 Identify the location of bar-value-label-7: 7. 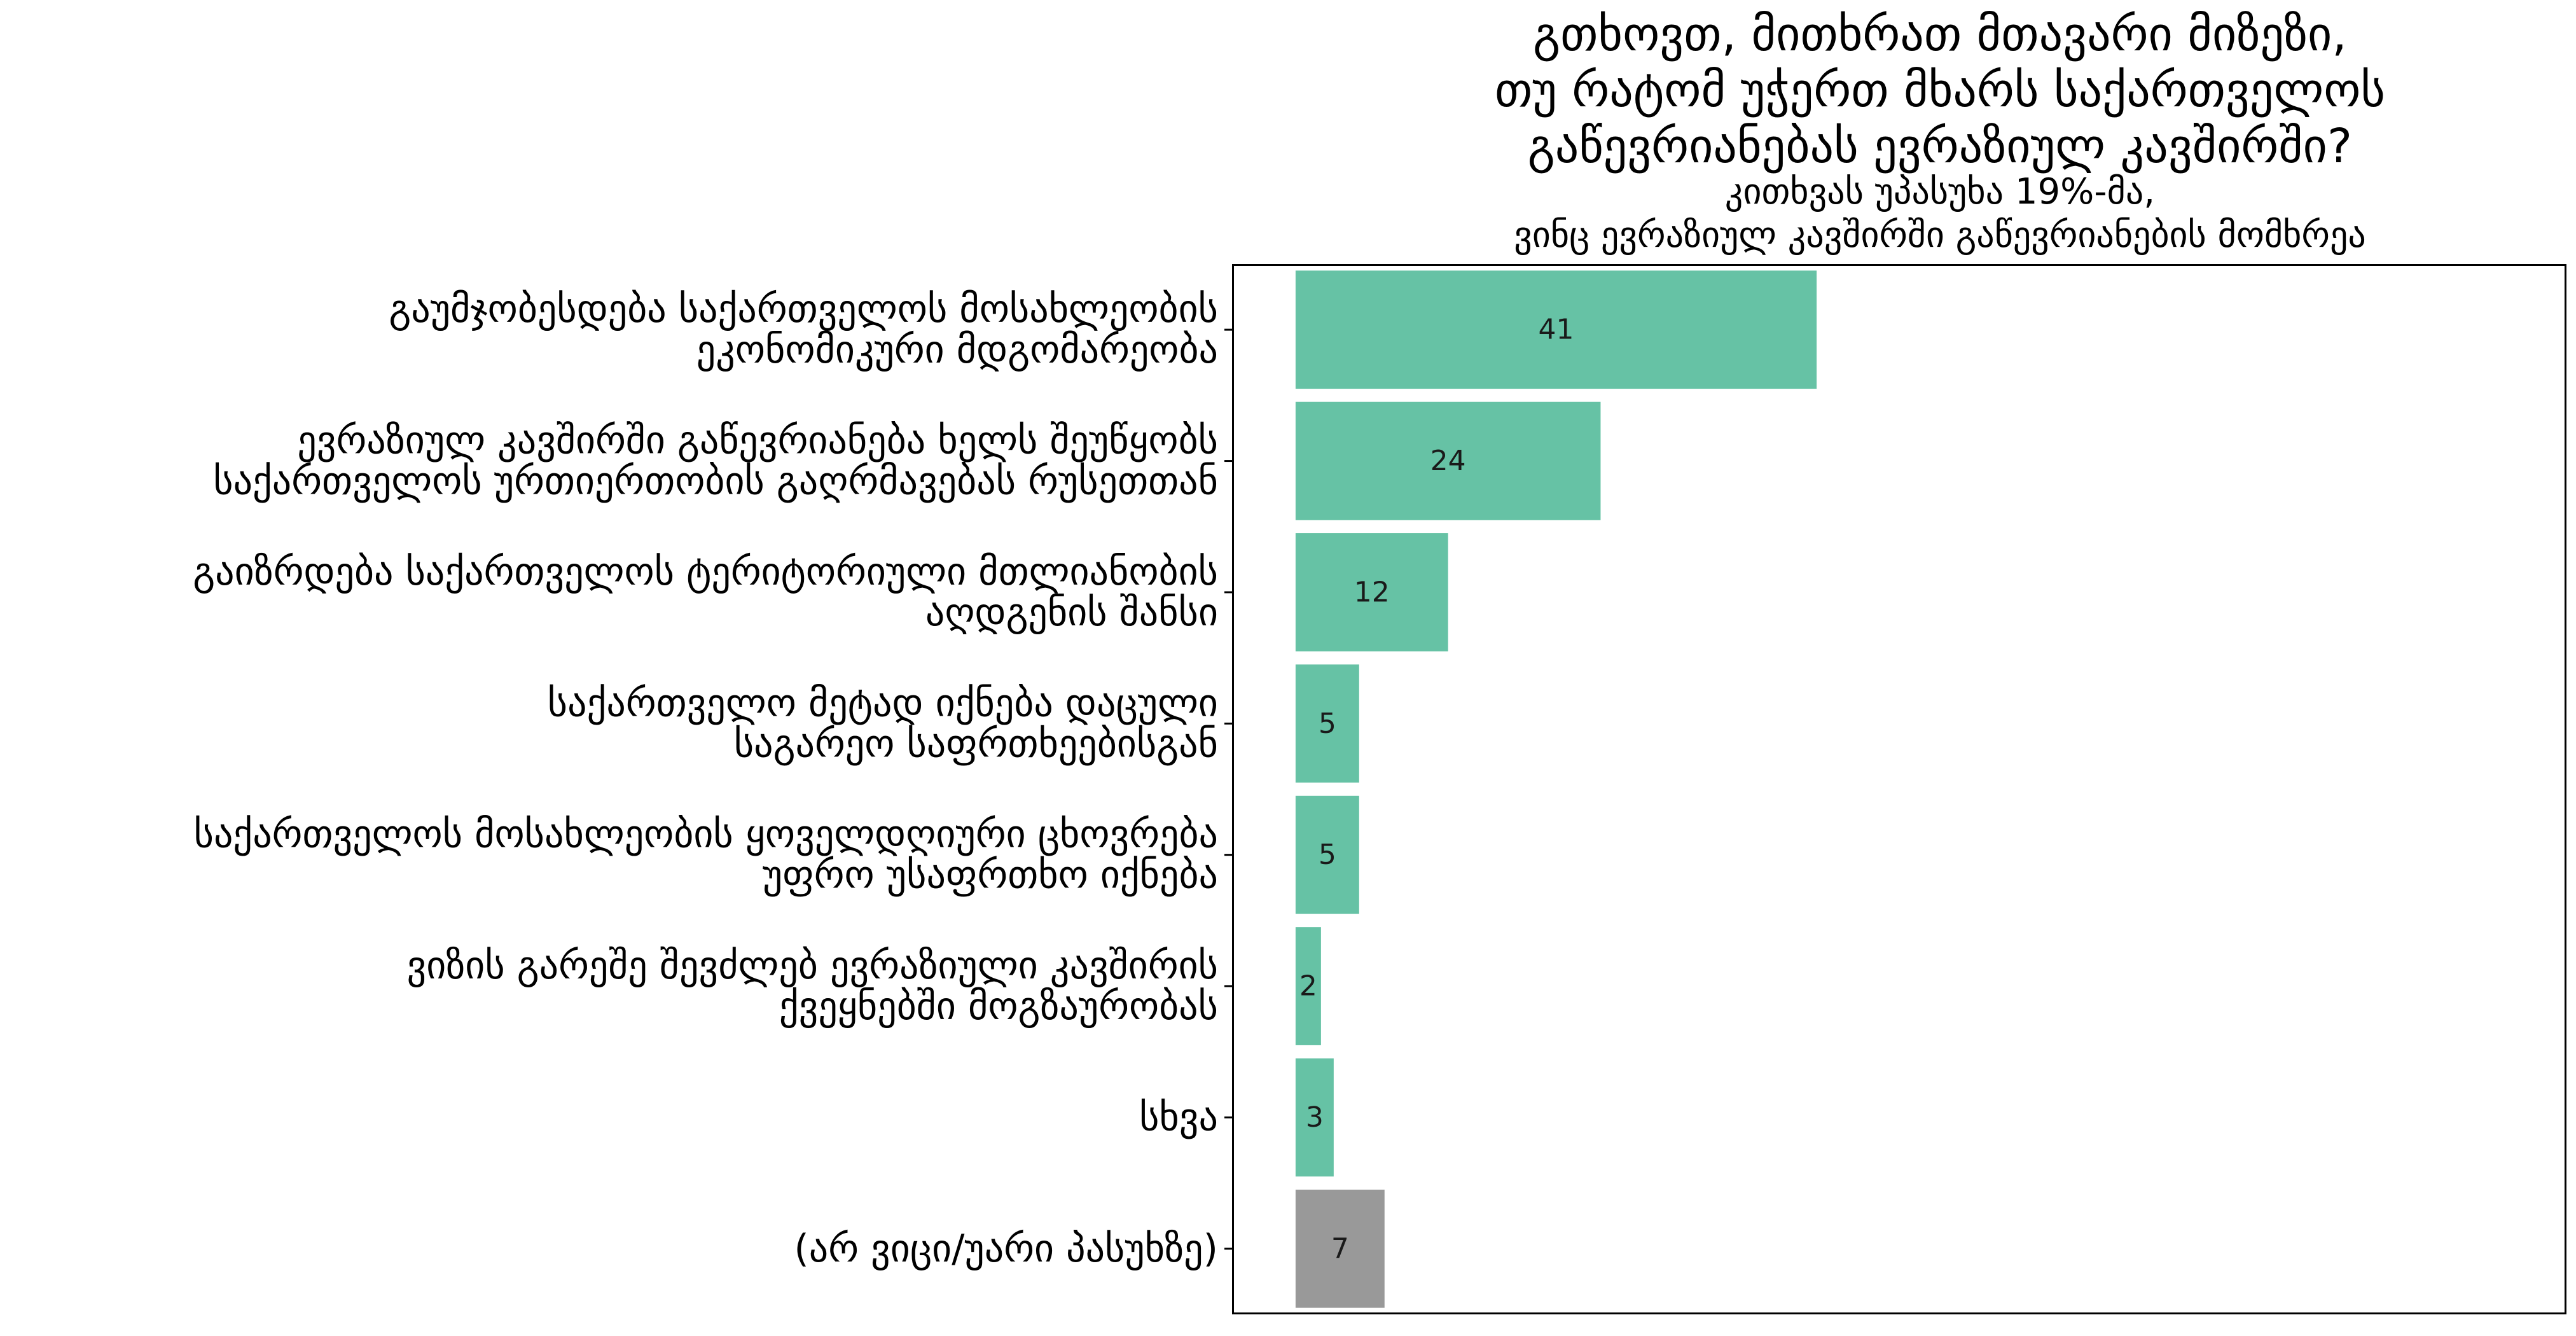
(1340, 1248).